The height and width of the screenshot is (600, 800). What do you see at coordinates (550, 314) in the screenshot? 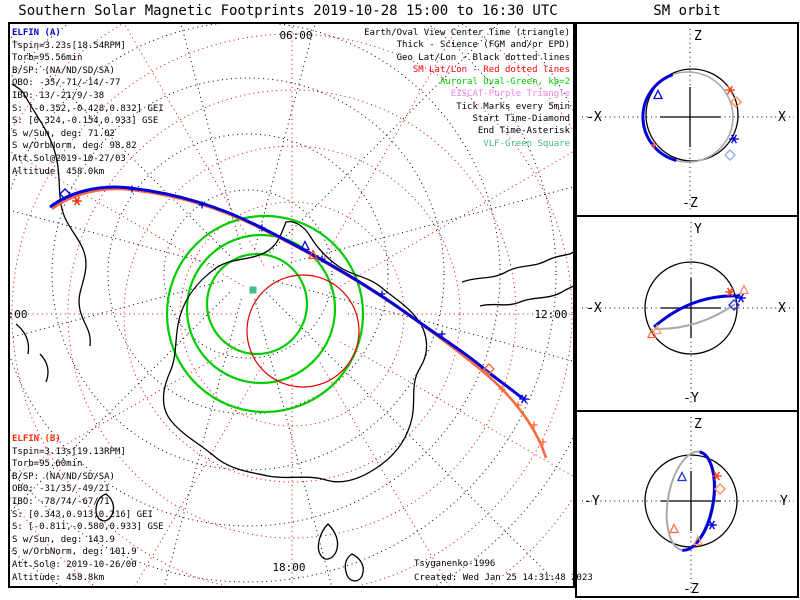
I see `mlt-label-right: 12:00` at bounding box center [550, 314].